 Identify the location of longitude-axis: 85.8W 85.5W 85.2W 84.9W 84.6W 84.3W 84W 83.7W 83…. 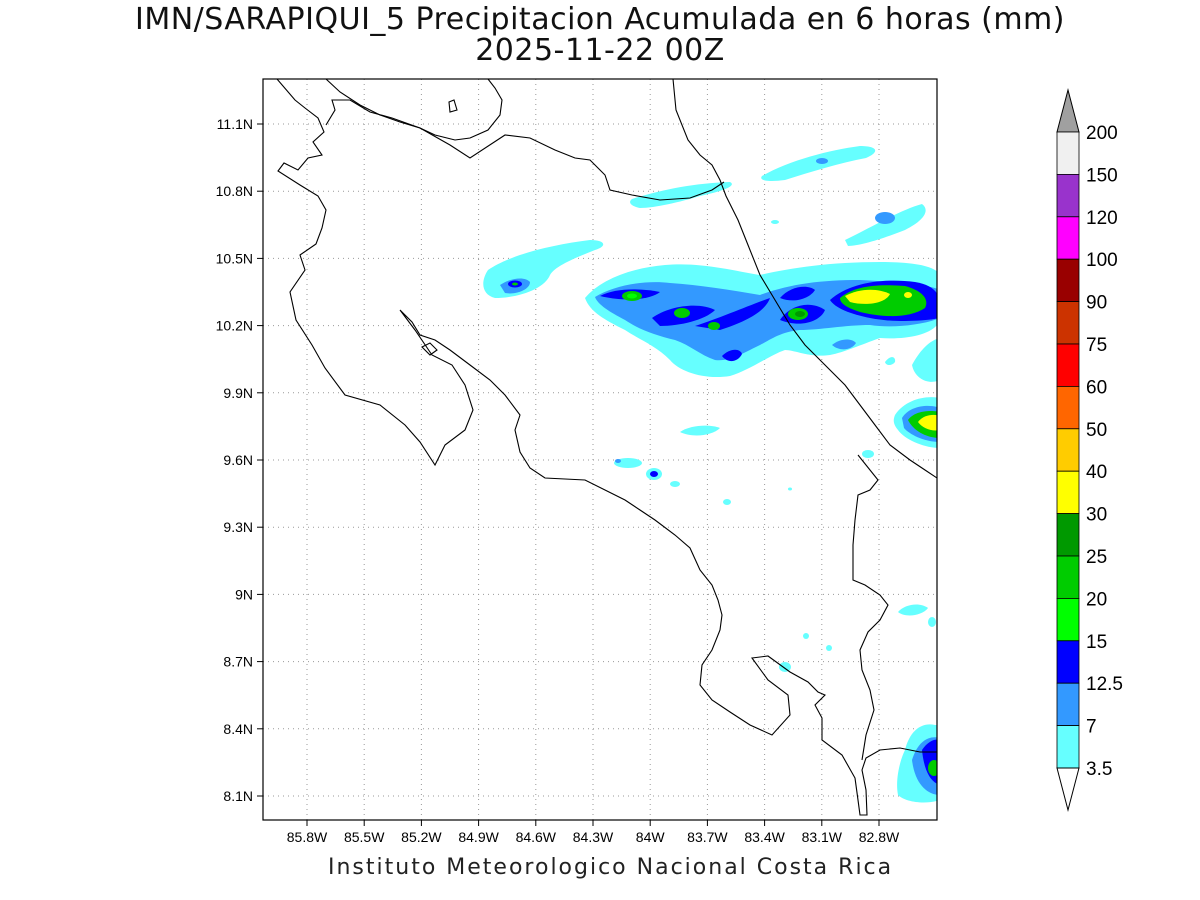
(593, 832).